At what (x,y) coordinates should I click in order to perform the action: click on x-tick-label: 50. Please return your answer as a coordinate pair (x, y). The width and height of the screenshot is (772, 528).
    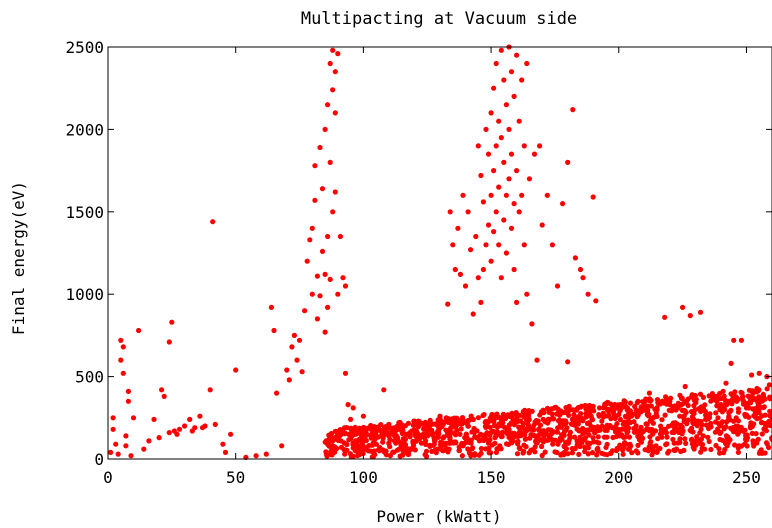
    Looking at the image, I should click on (235, 477).